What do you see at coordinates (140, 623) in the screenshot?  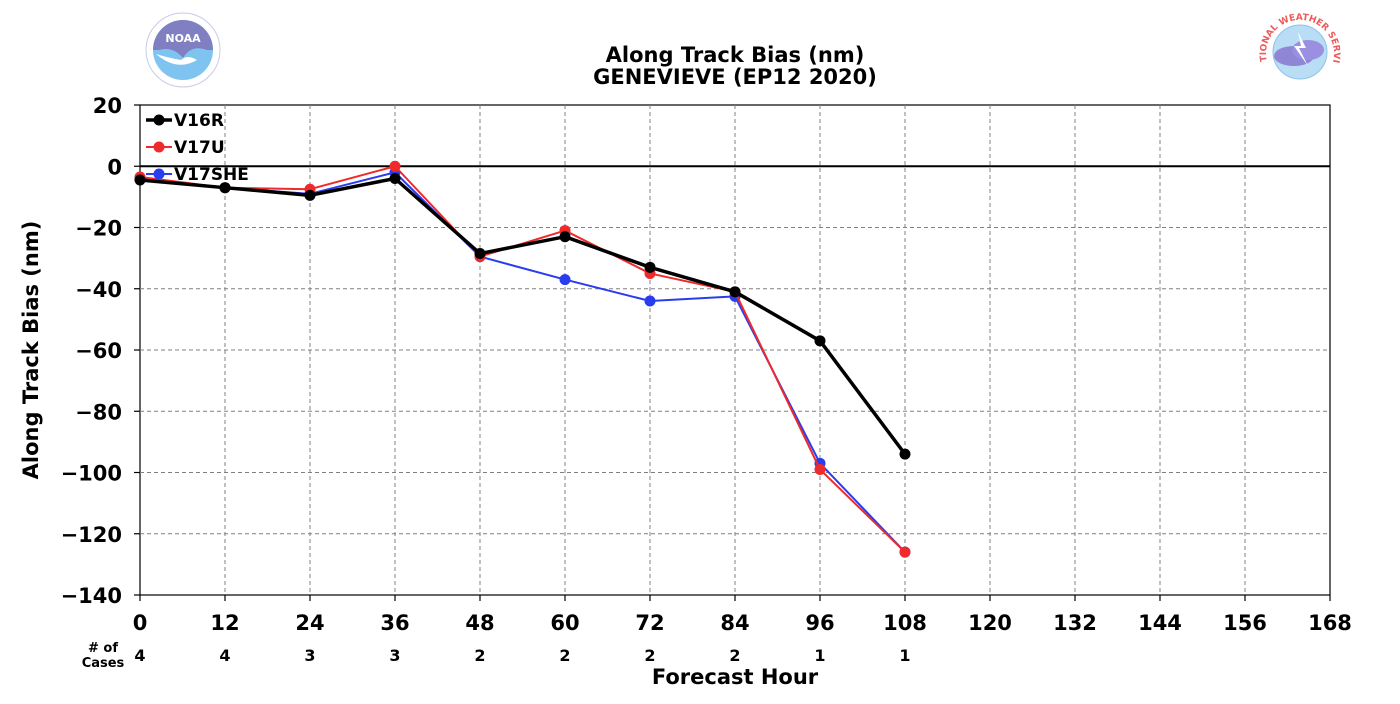 I see `x-tick-label: 0` at bounding box center [140, 623].